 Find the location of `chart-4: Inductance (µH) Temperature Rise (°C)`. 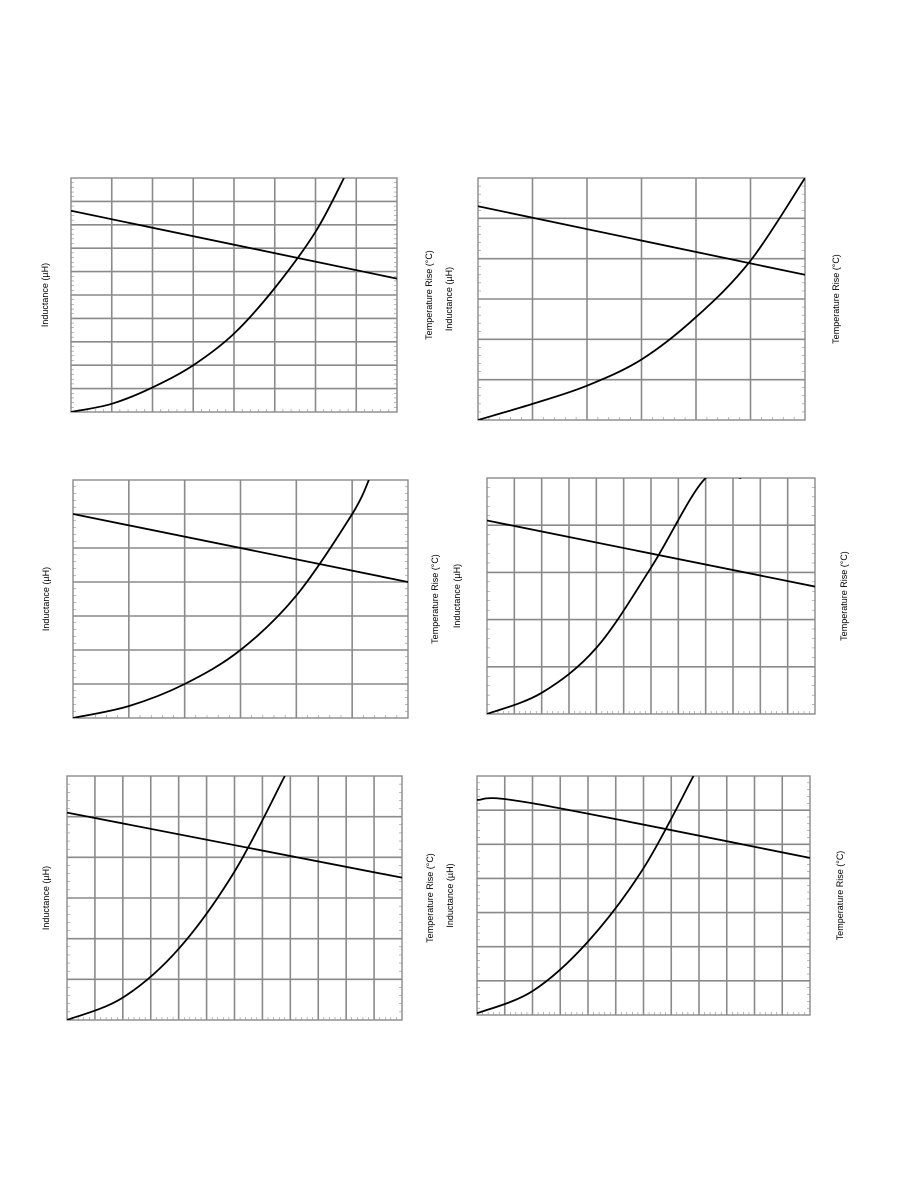

chart-4: Inductance (µH) Temperature Rise (°C) is located at coordinates (650, 596).